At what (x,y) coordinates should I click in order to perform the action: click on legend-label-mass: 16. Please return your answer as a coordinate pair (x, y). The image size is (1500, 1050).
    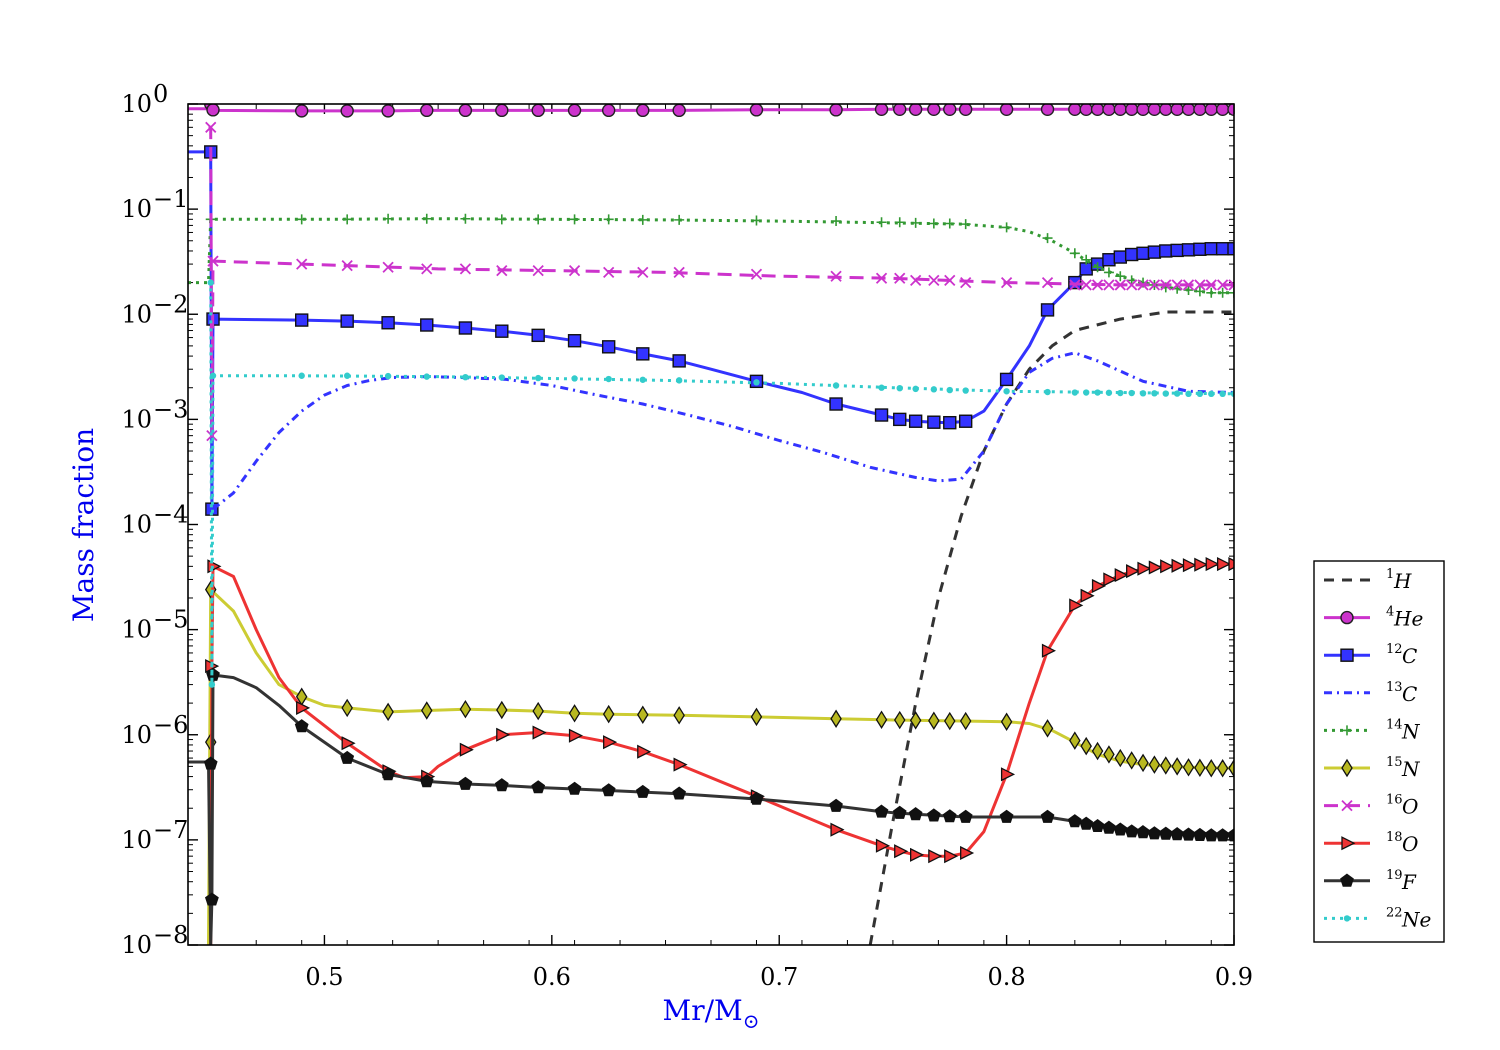
    Looking at the image, I should click on (1394, 800).